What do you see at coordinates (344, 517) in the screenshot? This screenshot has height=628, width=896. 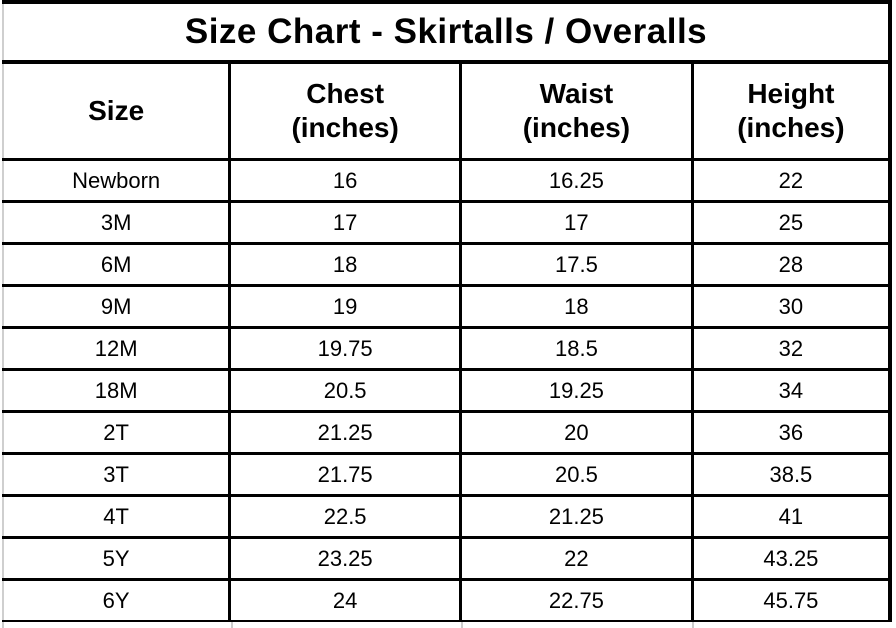 I see `chest-cell: 22.5` at bounding box center [344, 517].